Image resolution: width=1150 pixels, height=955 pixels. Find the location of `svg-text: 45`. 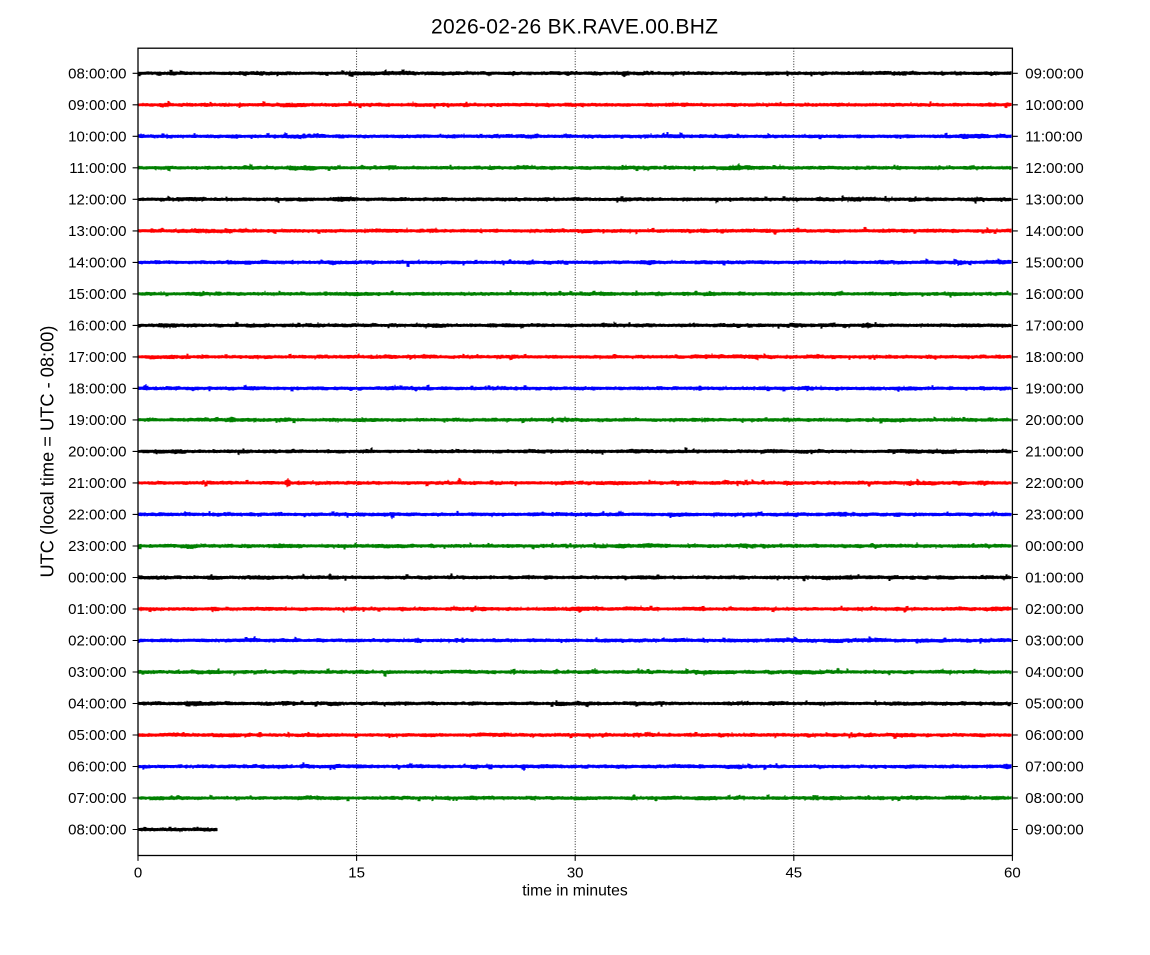

svg-text: 45 is located at coordinates (793, 873).